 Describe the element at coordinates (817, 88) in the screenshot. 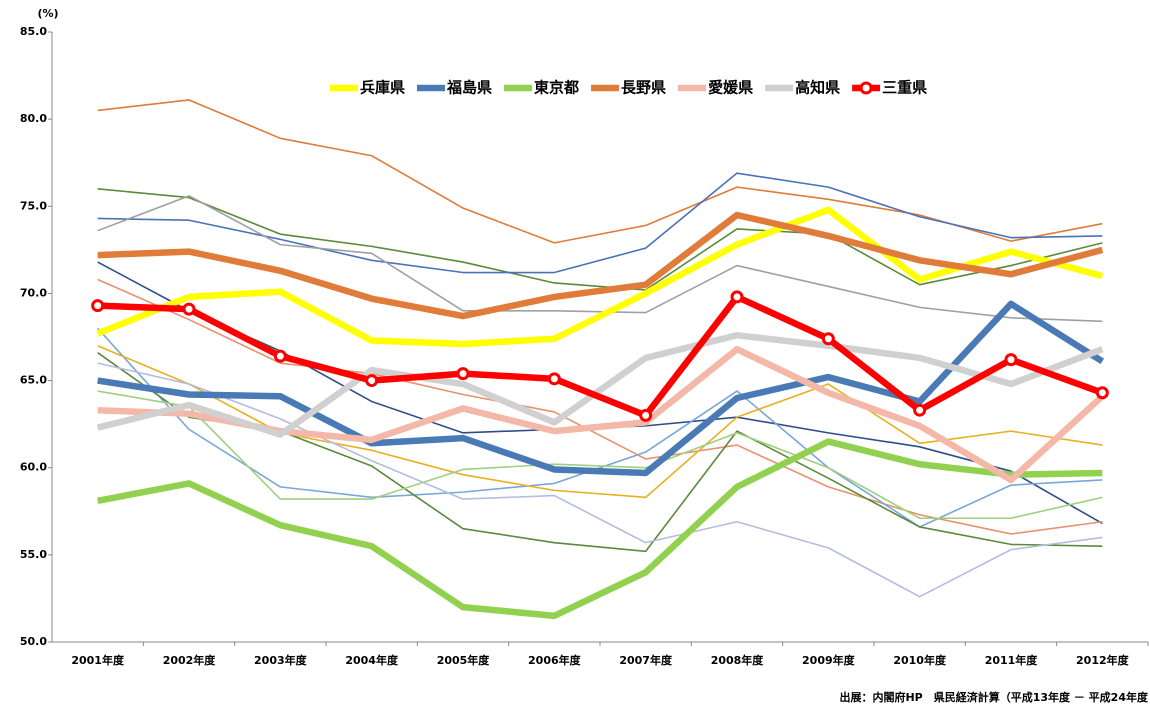

I see `legend-label: 高知県` at that location.